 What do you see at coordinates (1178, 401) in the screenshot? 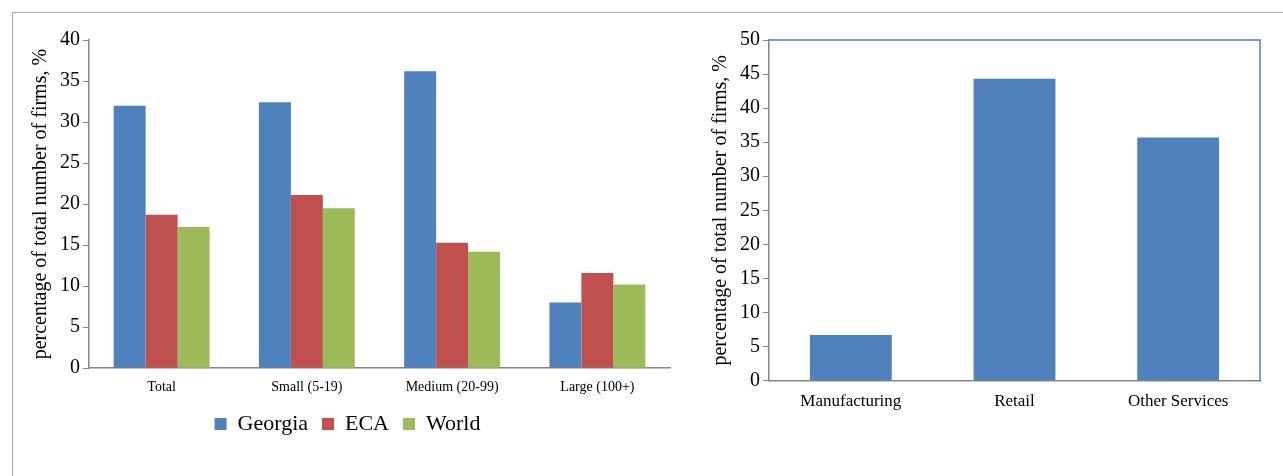
I see `x-tick-label: Other Services` at bounding box center [1178, 401].